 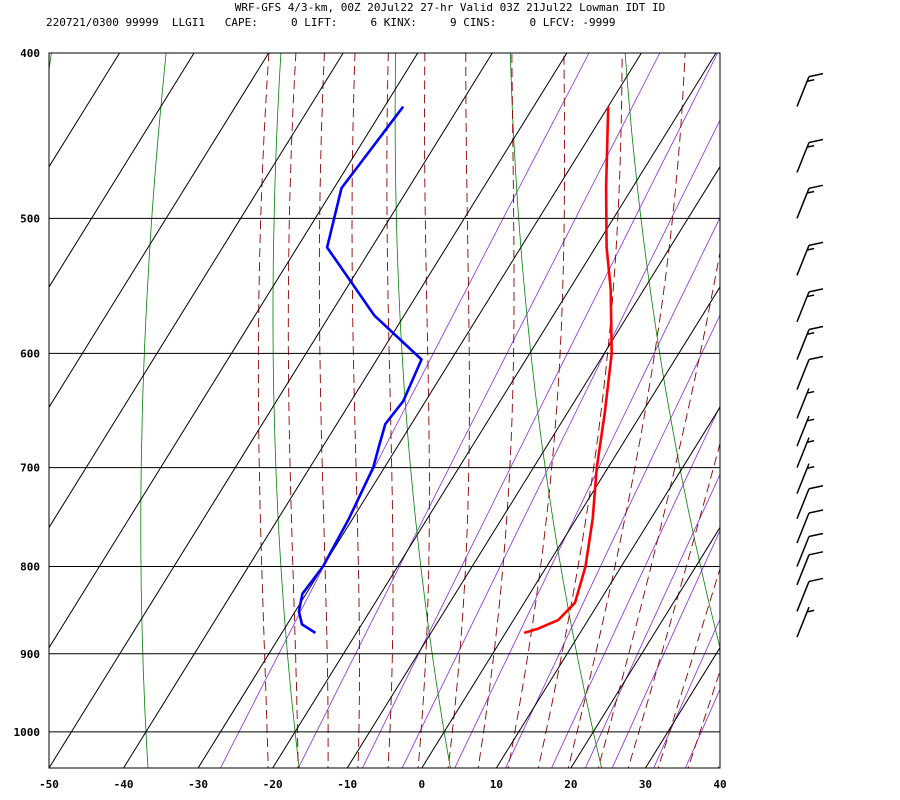 I want to click on pressure-tick-label: 600, so click(x=30, y=353).